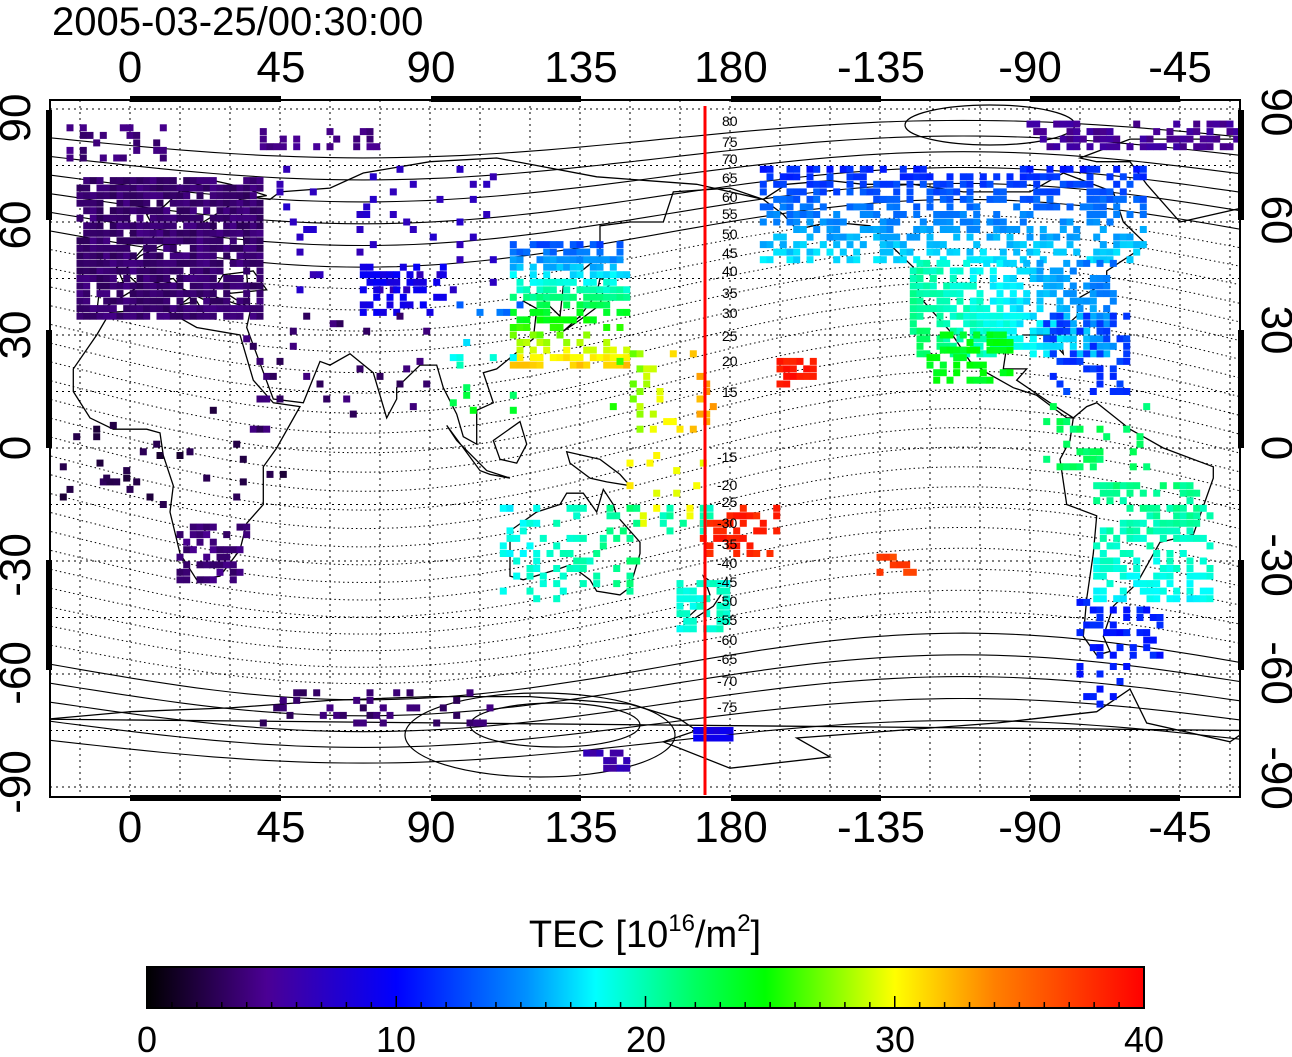 The image size is (1292, 1057). What do you see at coordinates (665, 827) in the screenshot?
I see `bottom-longitude-labels: 0 45 90 135 180 -135 -90 -45` at bounding box center [665, 827].